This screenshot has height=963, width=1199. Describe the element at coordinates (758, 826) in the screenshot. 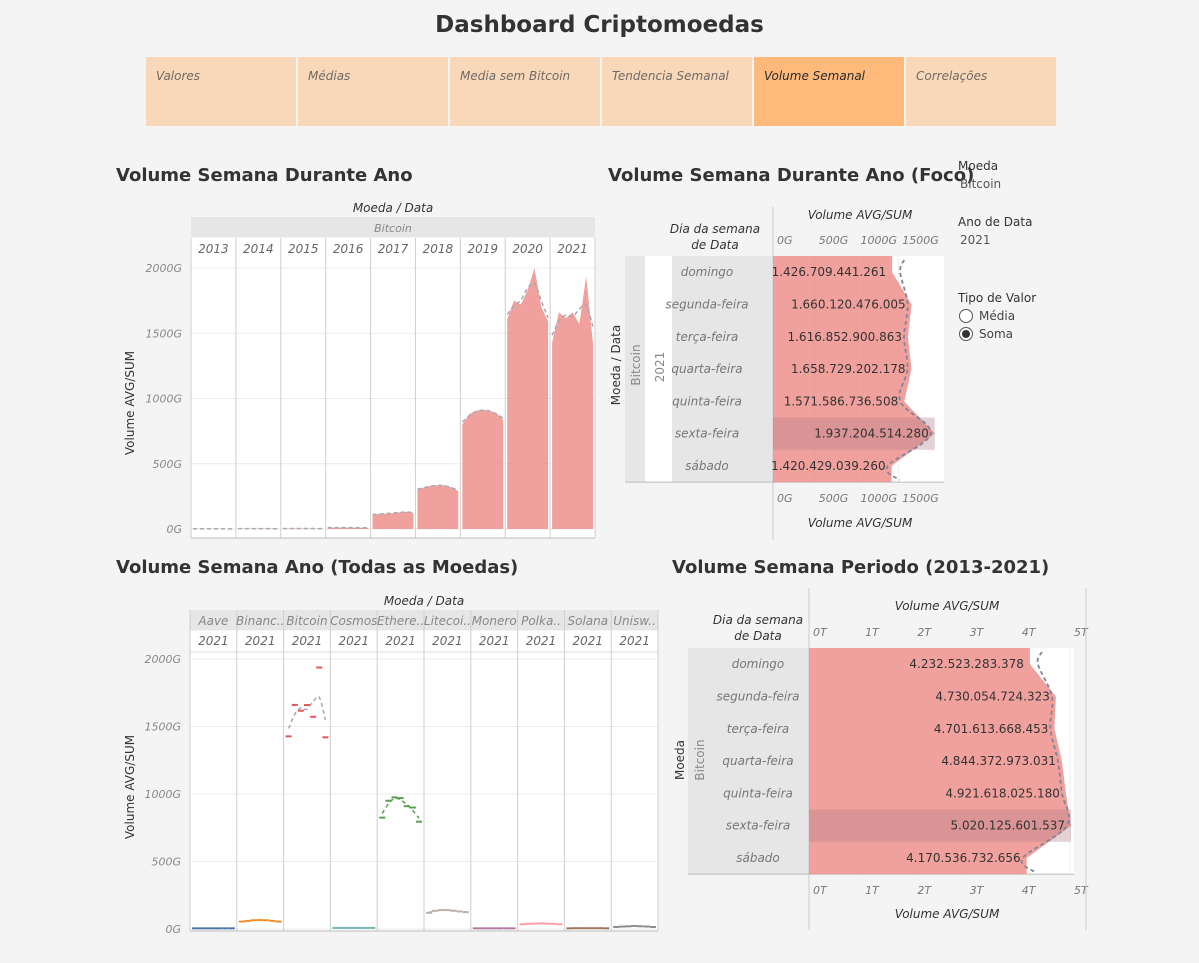

I see `chart4-category-label: sexta-feira` at that location.